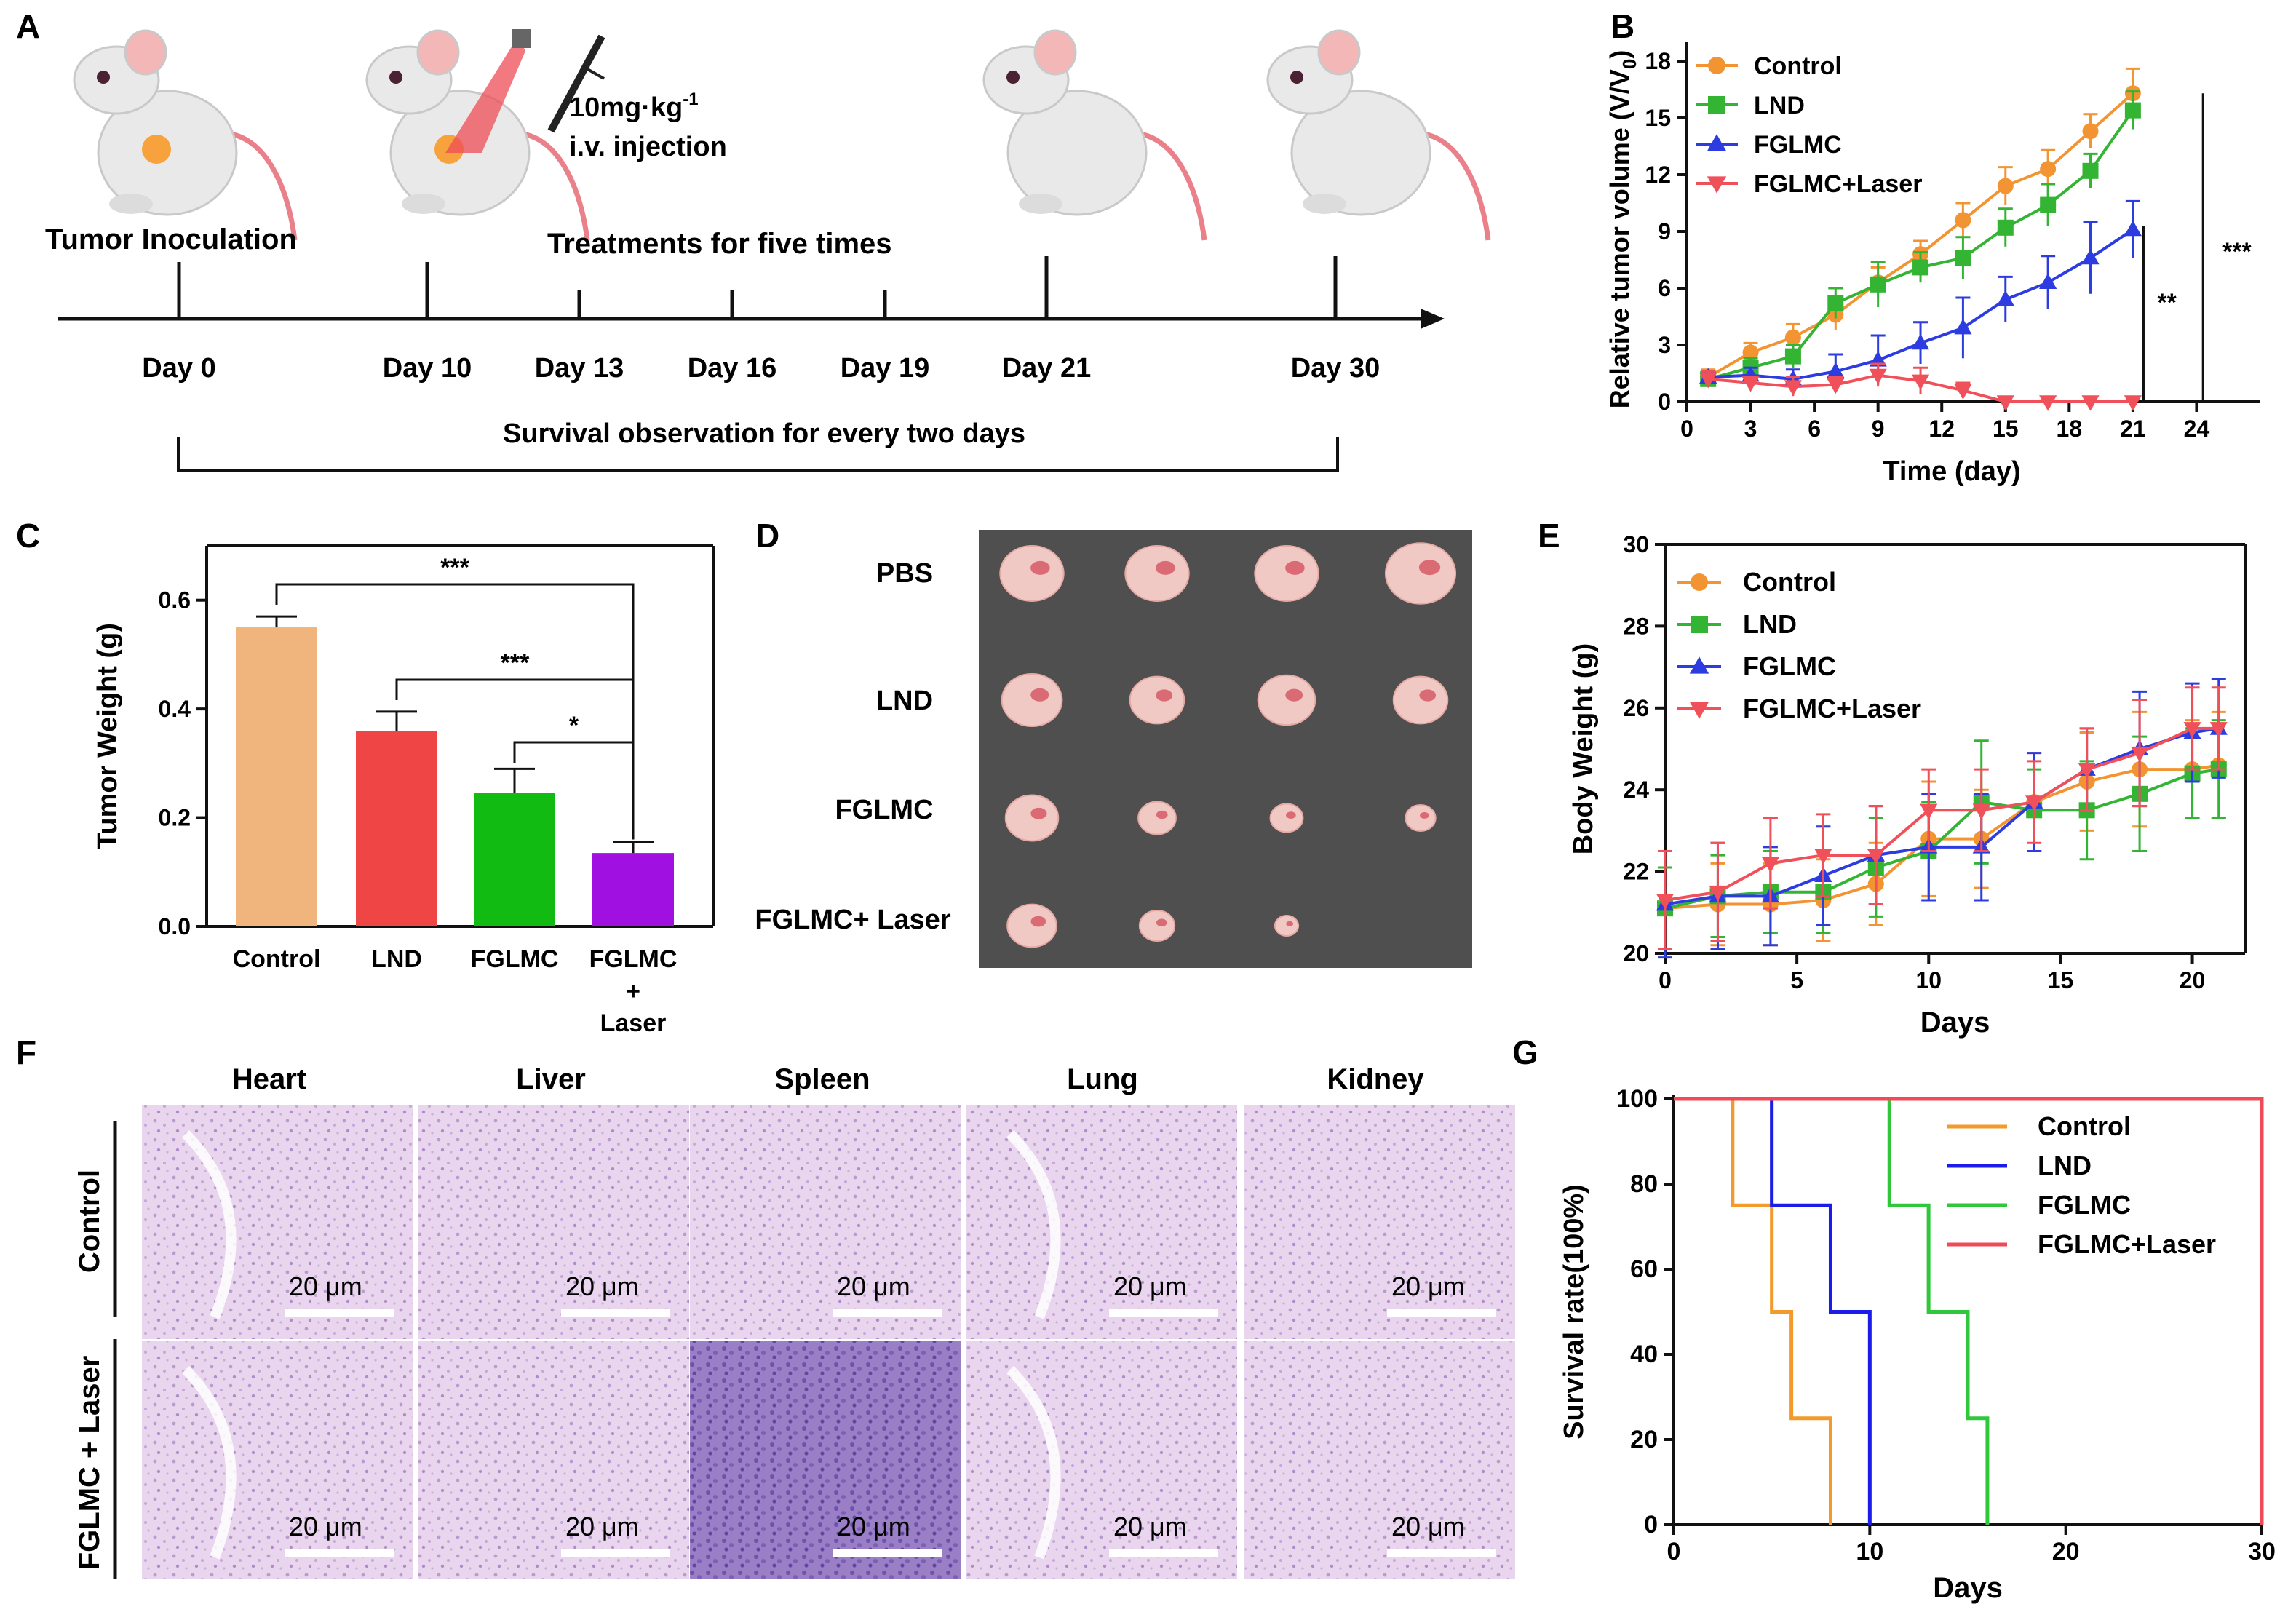 The height and width of the screenshot is (1604, 2296). What do you see at coordinates (1869, 1551) in the screenshot?
I see `x-tick-label: 10` at bounding box center [1869, 1551].